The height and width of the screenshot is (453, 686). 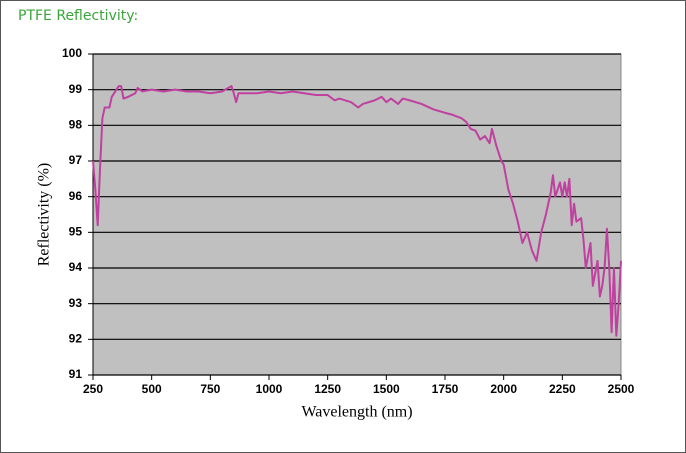 I want to click on y-tick-label: 99, so click(x=76, y=89).